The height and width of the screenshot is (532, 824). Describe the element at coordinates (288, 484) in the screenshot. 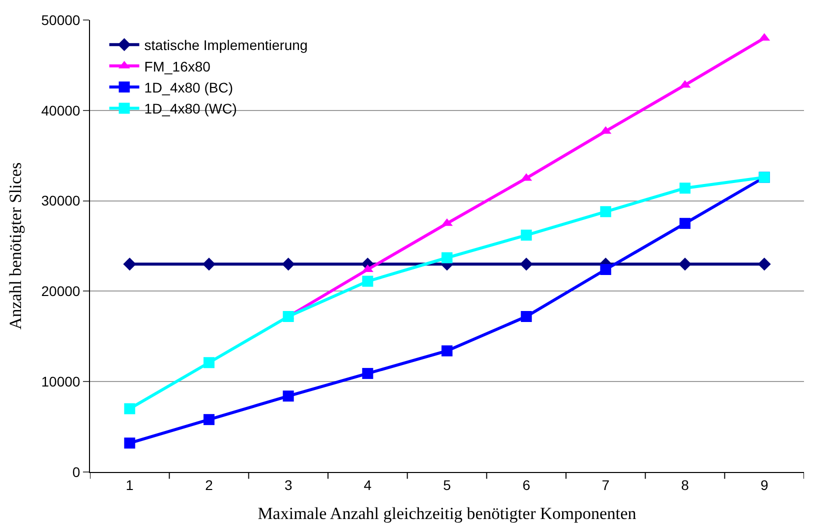

I see `x-tick-label: 3` at that location.